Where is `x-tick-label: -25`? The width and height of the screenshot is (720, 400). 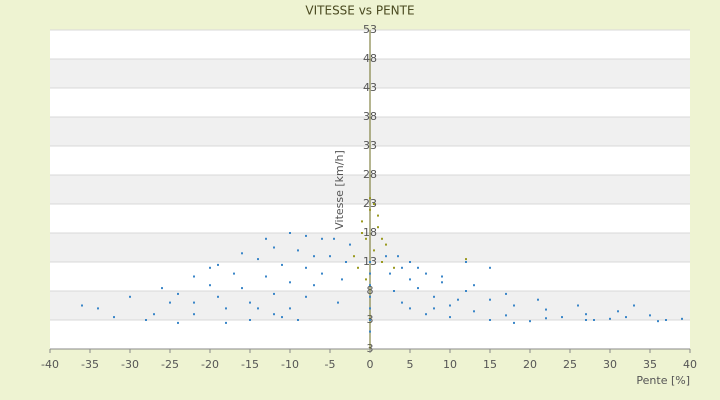 x-tick-label: -25 is located at coordinates (170, 364).